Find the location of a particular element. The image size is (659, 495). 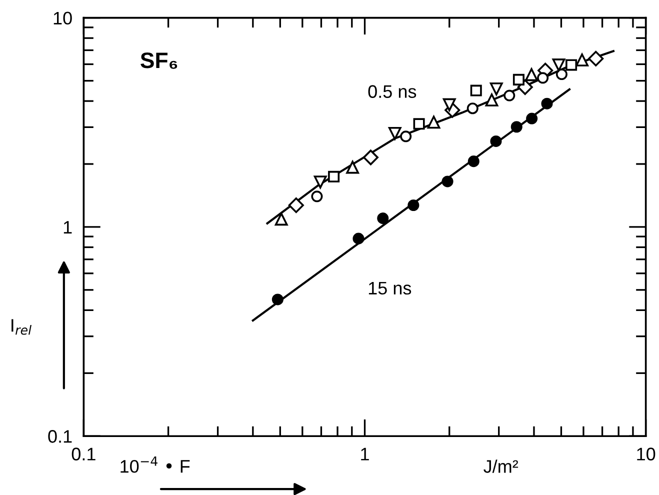

x-tick-label: 10 is located at coordinates (646, 454).